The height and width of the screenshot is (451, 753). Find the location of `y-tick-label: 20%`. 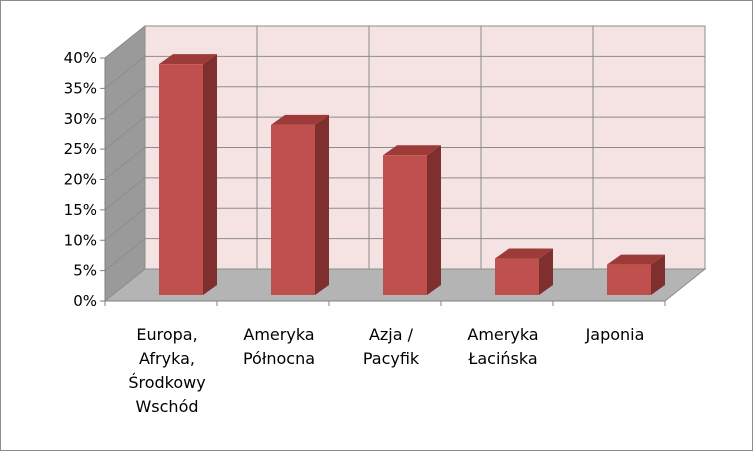

y-tick-label: 20% is located at coordinates (80, 180).